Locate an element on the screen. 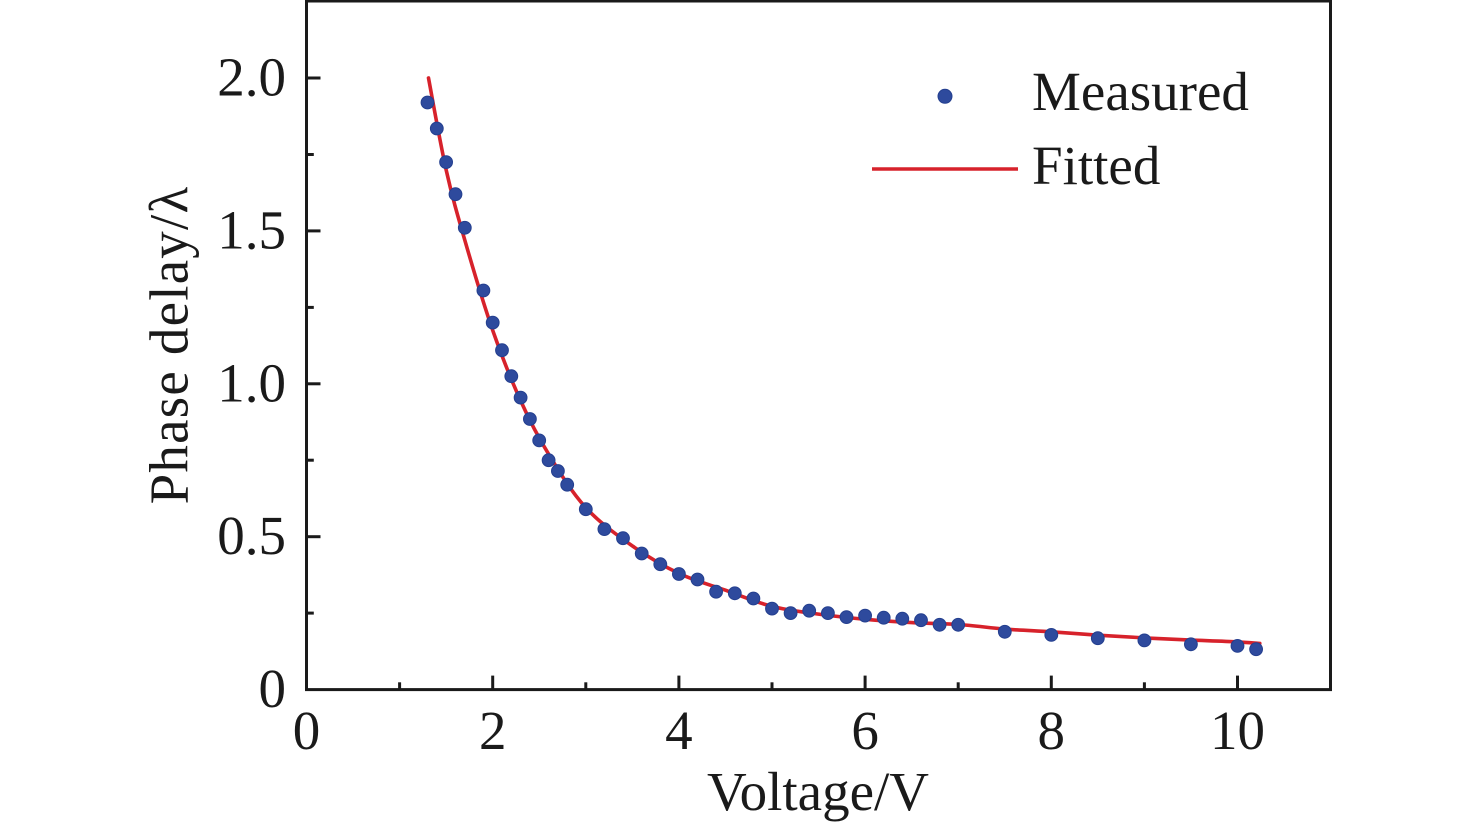 This screenshot has height=830, width=1476. svg-text: 0.5 is located at coordinates (251, 535).